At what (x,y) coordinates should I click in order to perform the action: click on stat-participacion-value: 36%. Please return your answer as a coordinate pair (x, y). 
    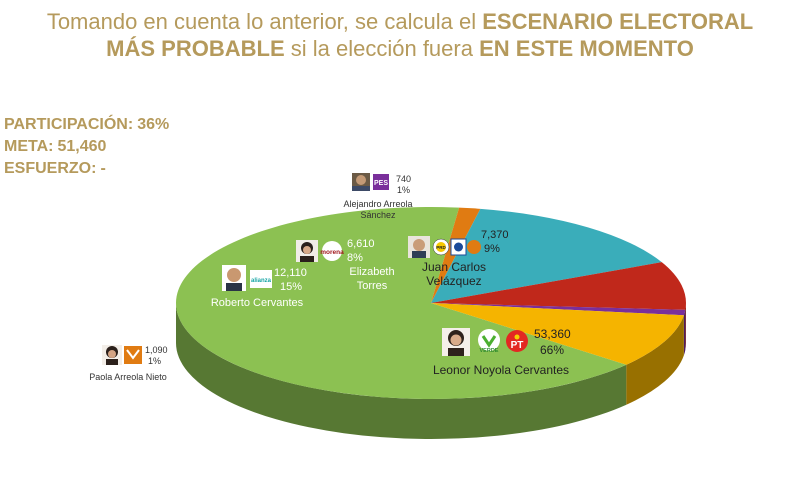
    Looking at the image, I should click on (153, 124).